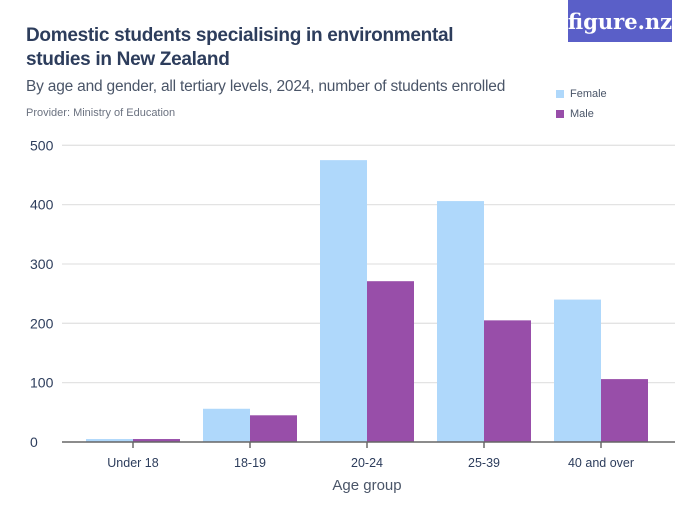  Describe the element at coordinates (601, 463) in the screenshot. I see `x-tick-label: 40 and over` at that location.